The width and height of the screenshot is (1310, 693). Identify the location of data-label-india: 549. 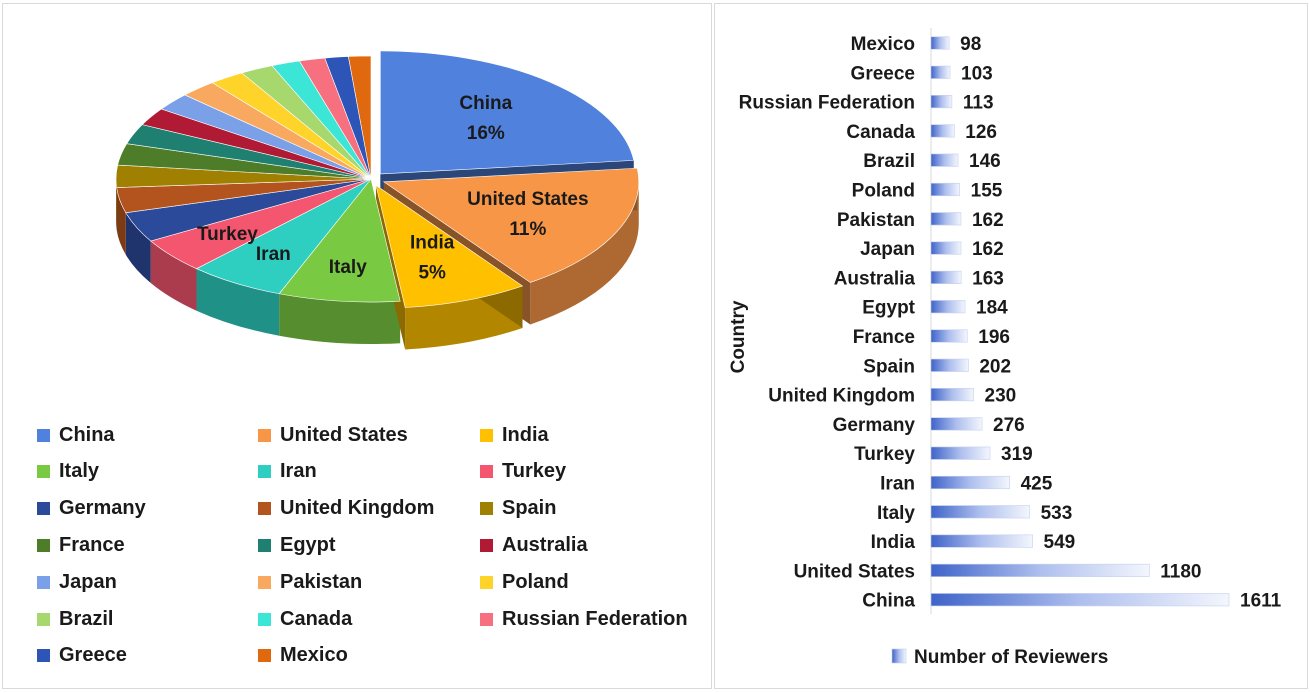
(1060, 542).